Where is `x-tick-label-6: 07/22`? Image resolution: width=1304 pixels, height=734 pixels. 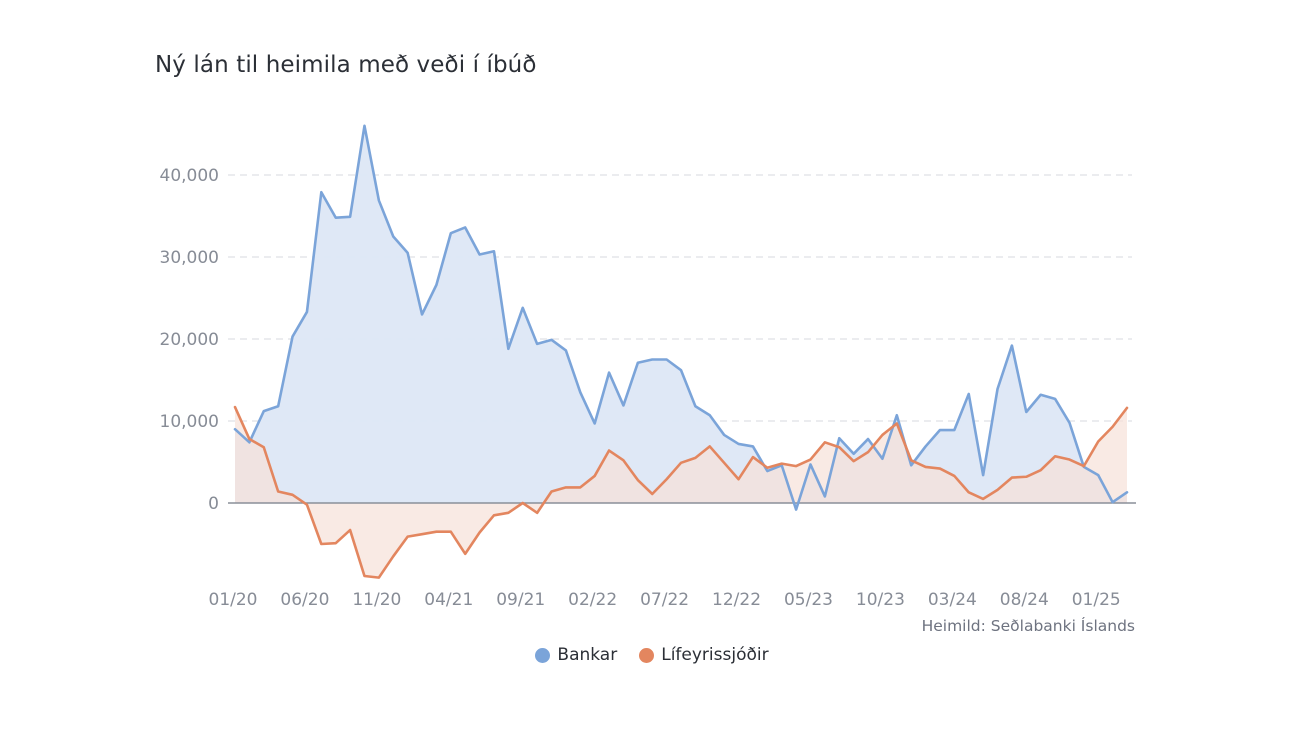
x-tick-label-6: 07/22 is located at coordinates (664, 600).